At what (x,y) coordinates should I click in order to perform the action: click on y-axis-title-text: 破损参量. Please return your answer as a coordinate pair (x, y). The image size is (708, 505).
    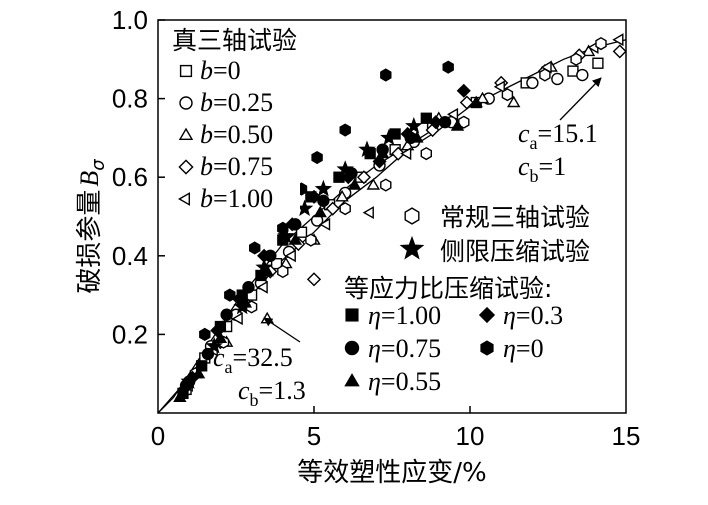
    Looking at the image, I should click on (90, 242).